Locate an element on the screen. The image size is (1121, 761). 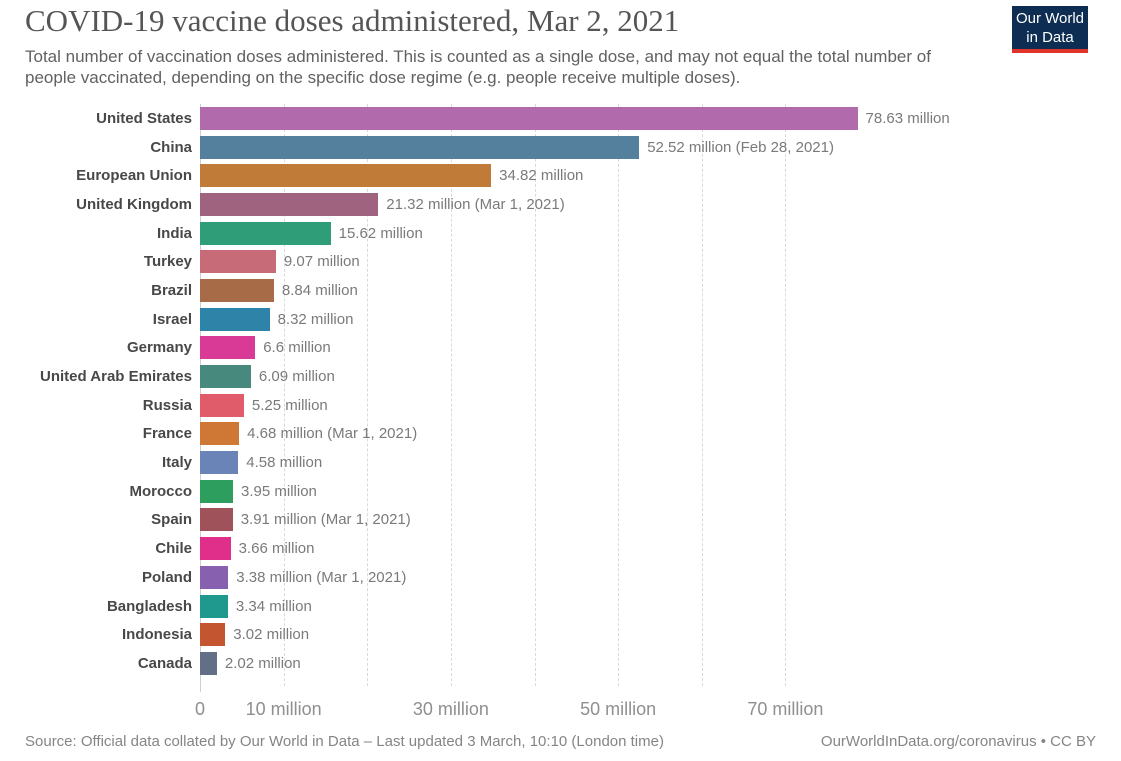
bar-track: 2.02 million is located at coordinates (660, 663).